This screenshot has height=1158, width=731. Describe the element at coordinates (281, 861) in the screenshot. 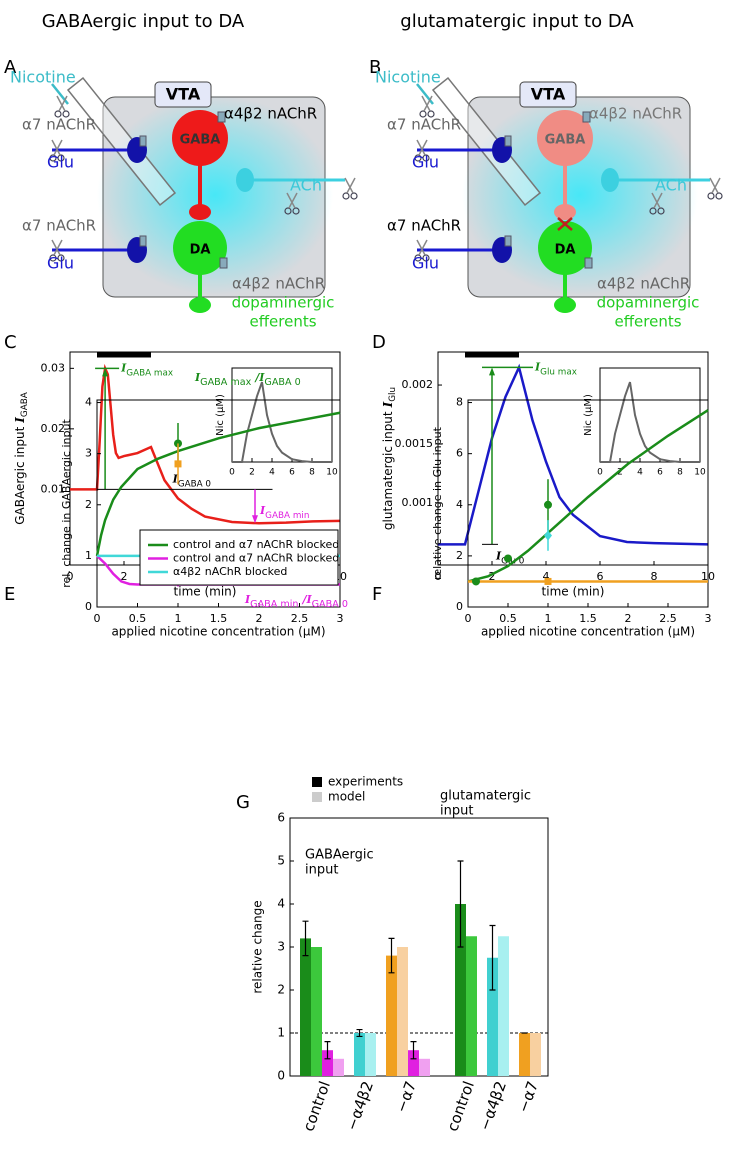

I see `y-tick-label: 5` at that location.